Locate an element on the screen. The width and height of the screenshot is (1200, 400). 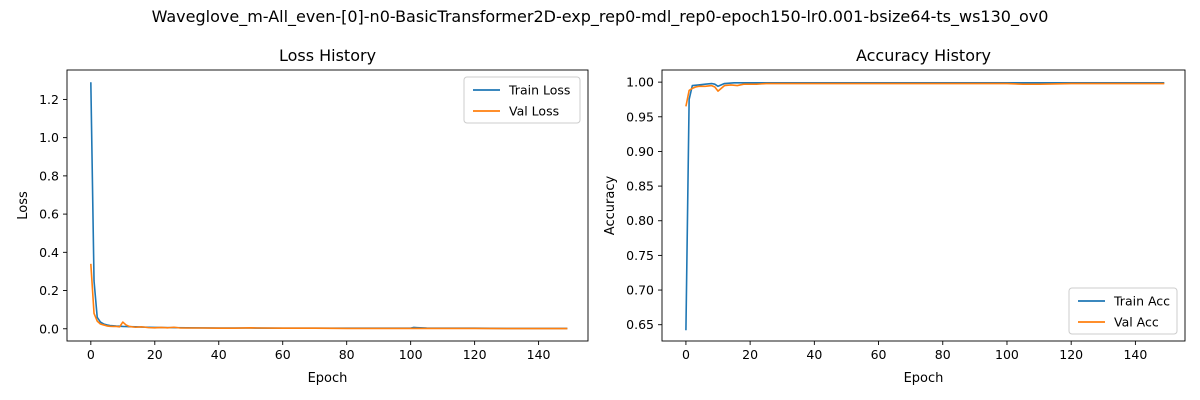
chart-0-legend: Train Loss Val Loss is located at coordinates (522, 100).